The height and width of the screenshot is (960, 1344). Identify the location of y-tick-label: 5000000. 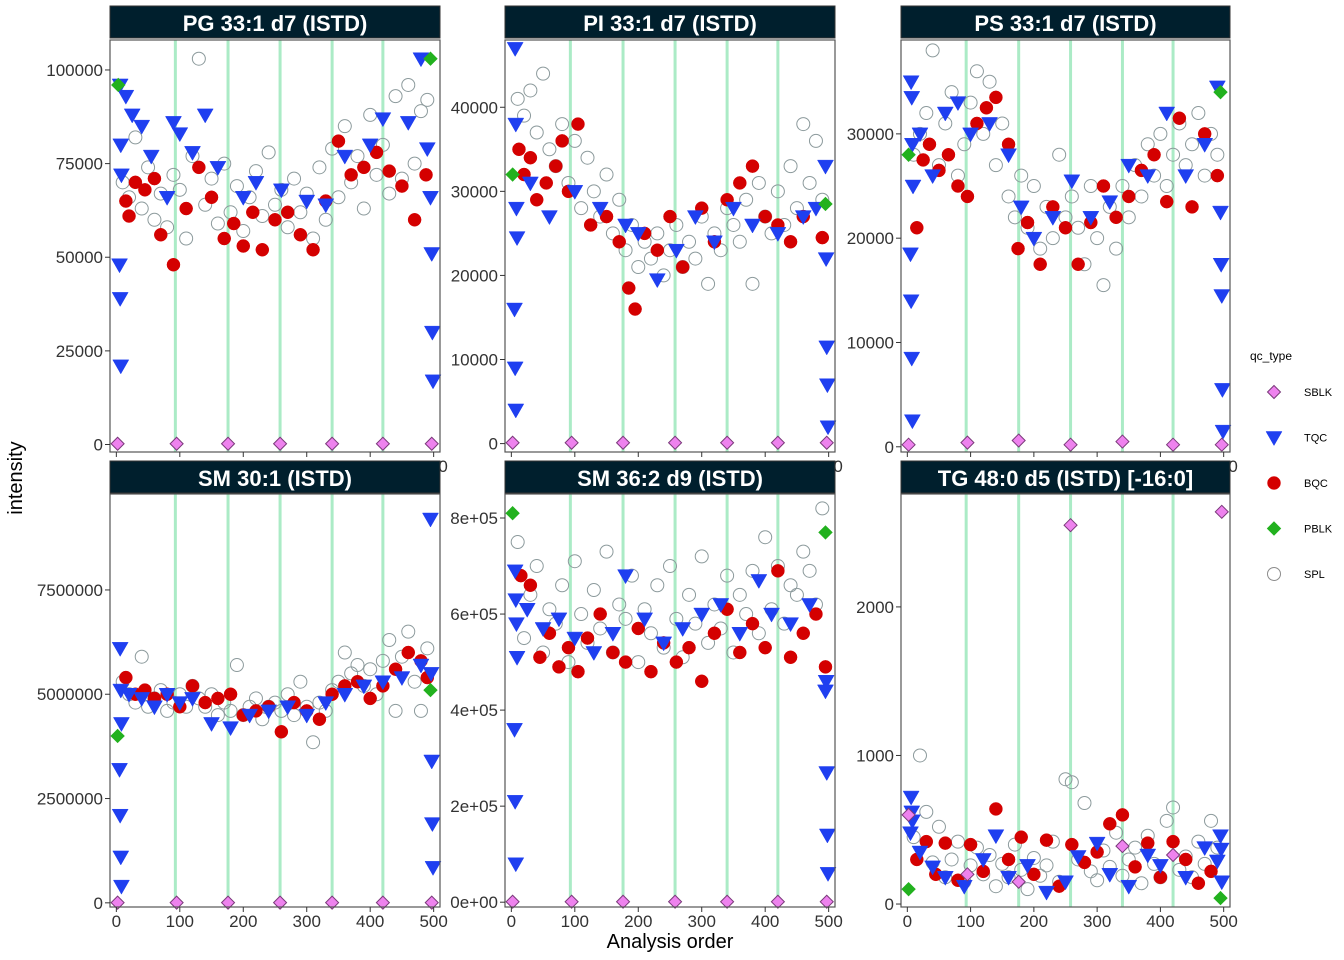
(70, 694).